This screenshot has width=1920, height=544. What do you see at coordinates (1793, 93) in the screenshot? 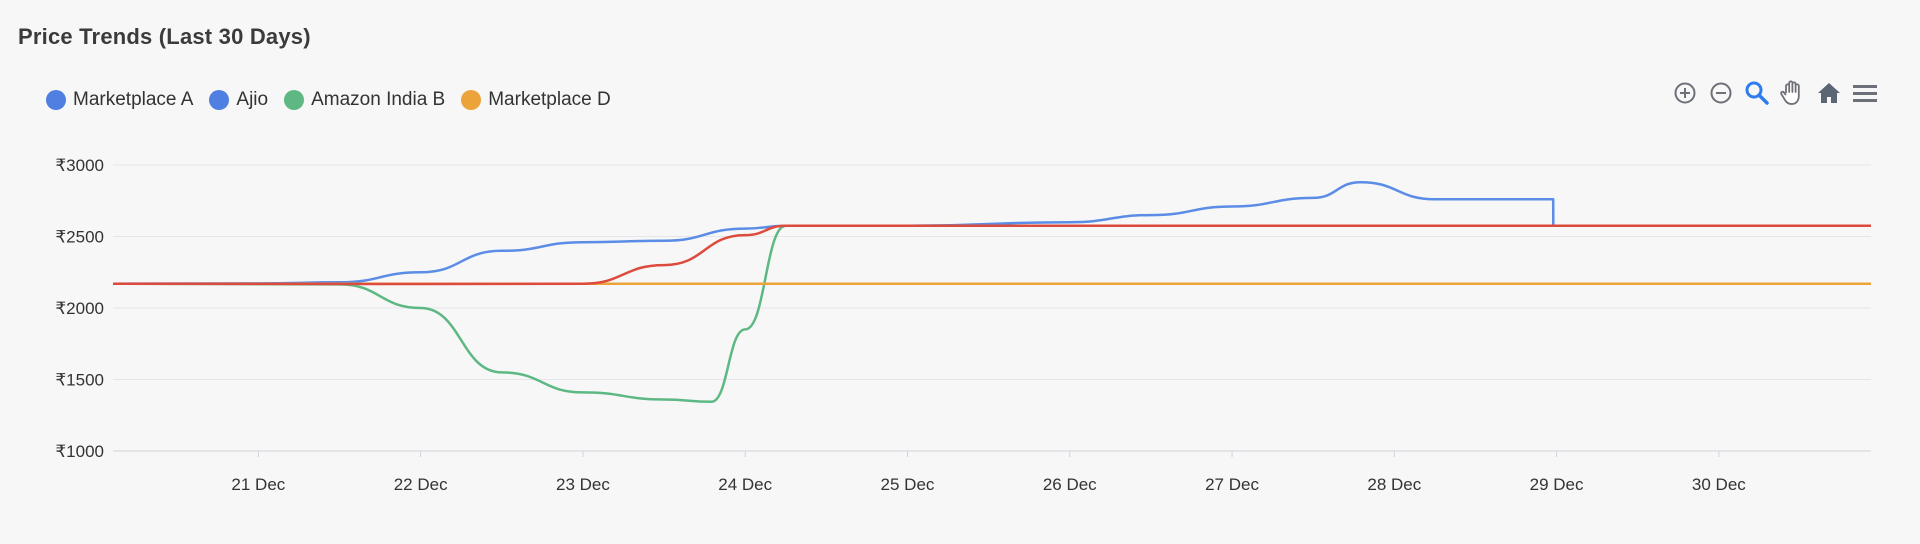
I see `pan-hand-icon` at bounding box center [1793, 93].